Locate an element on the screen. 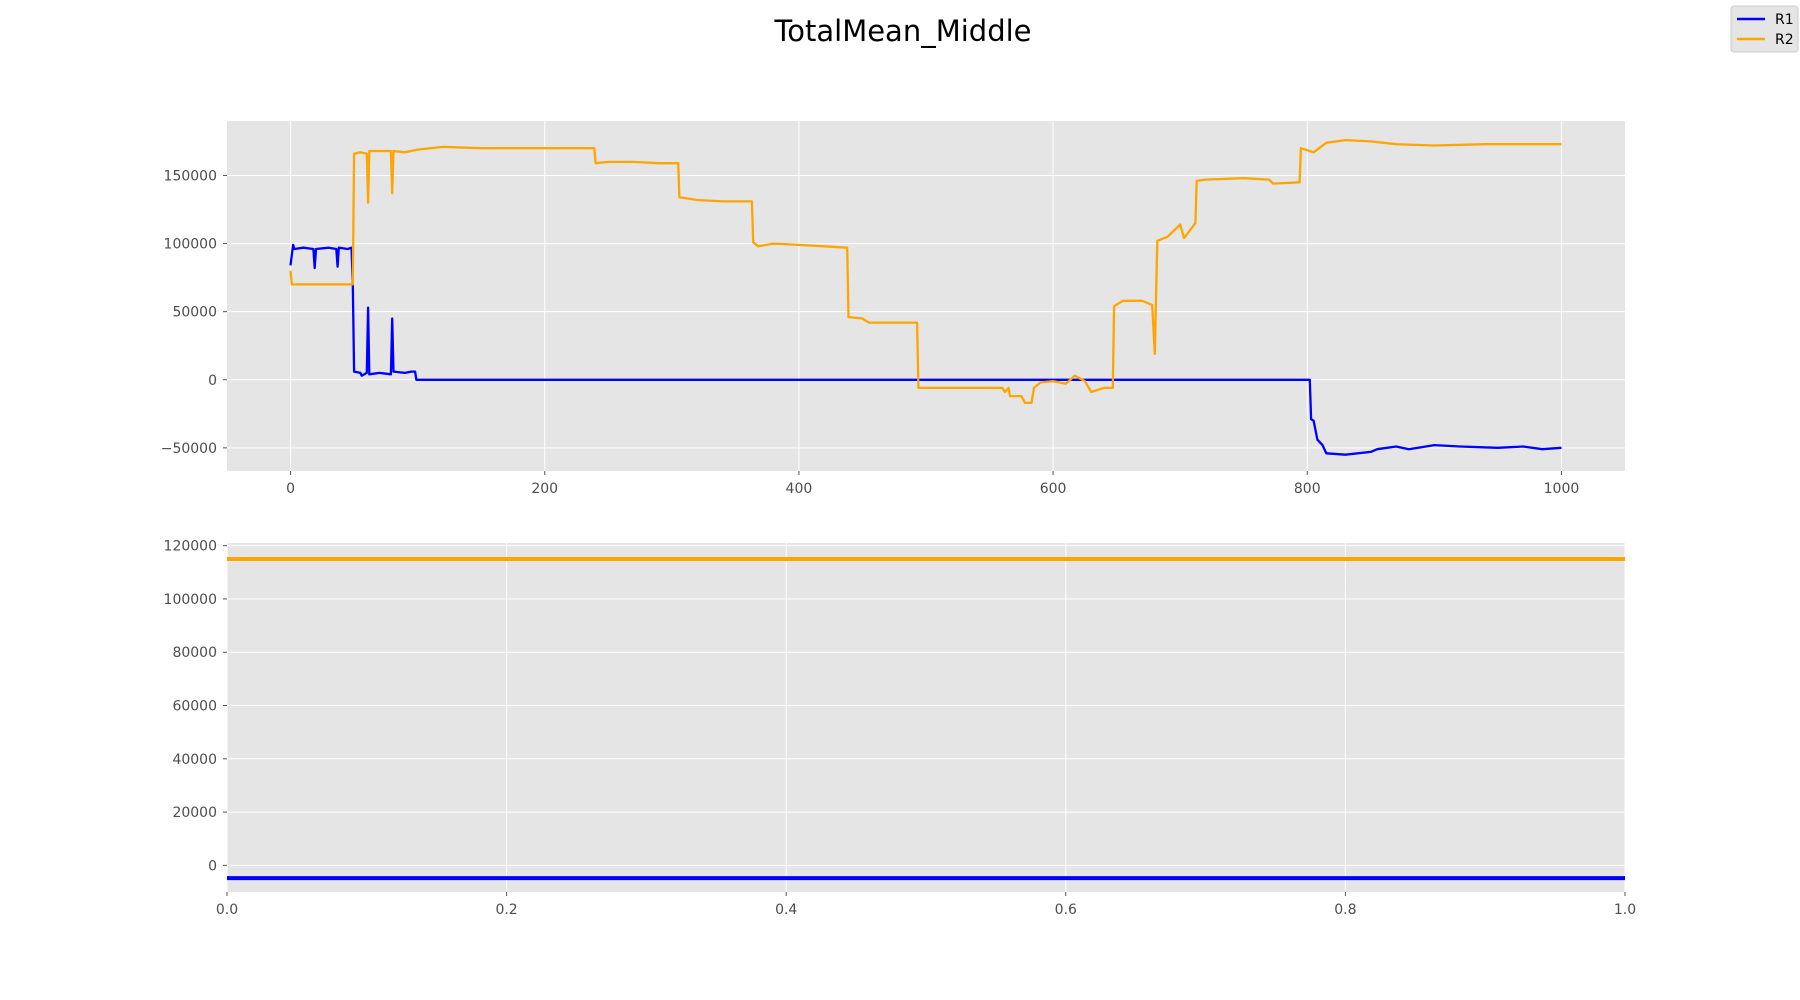 The image size is (1800, 1000). y-tick-label: 20000 is located at coordinates (194, 813).